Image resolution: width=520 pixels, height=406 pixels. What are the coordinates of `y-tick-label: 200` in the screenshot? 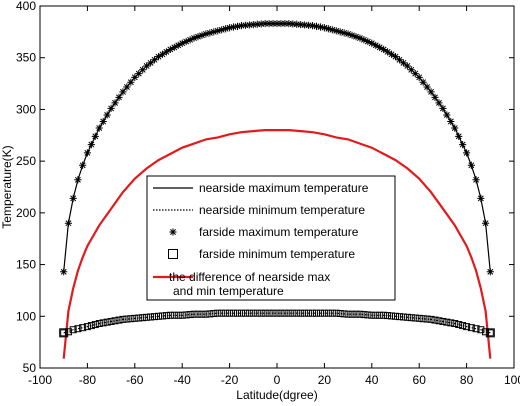 It's located at (26, 213).